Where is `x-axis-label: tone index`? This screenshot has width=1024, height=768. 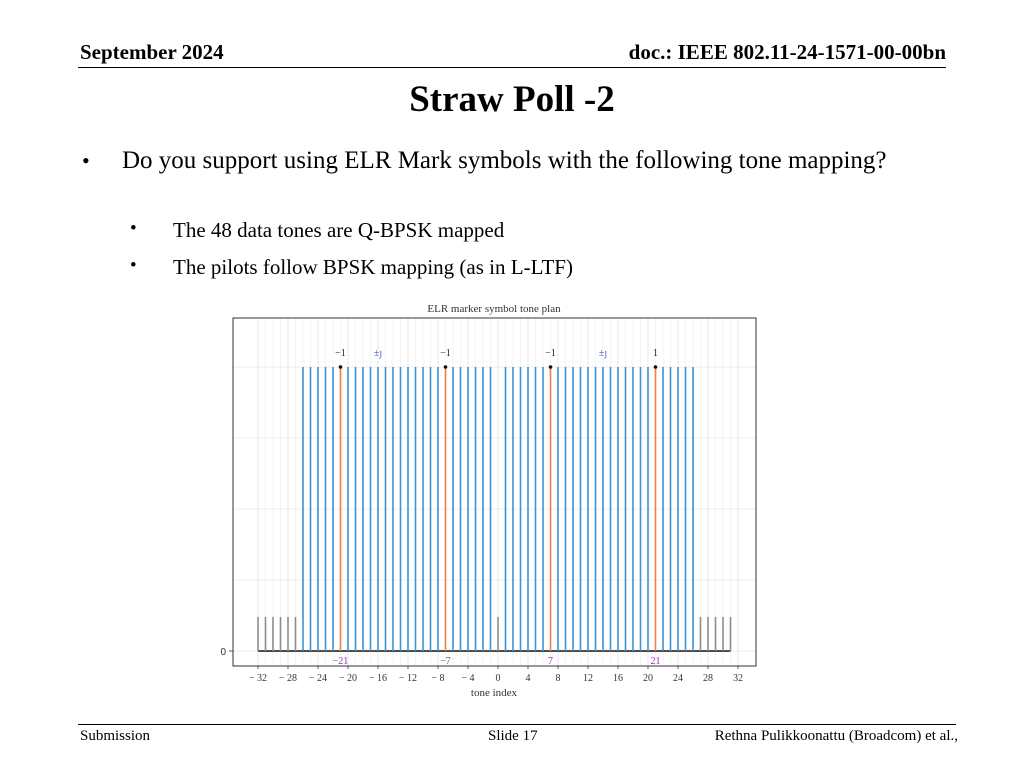
x-axis-label: tone index is located at coordinates (494, 693).